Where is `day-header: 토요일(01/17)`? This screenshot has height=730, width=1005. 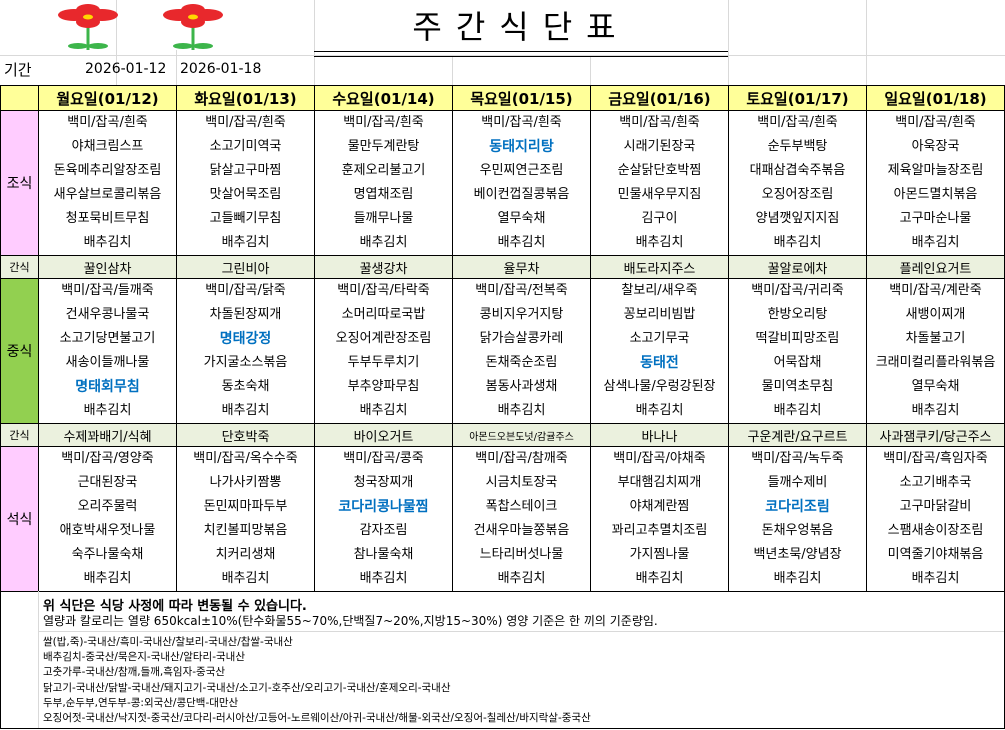 day-header: 토요일(01/17) is located at coordinates (797, 98).